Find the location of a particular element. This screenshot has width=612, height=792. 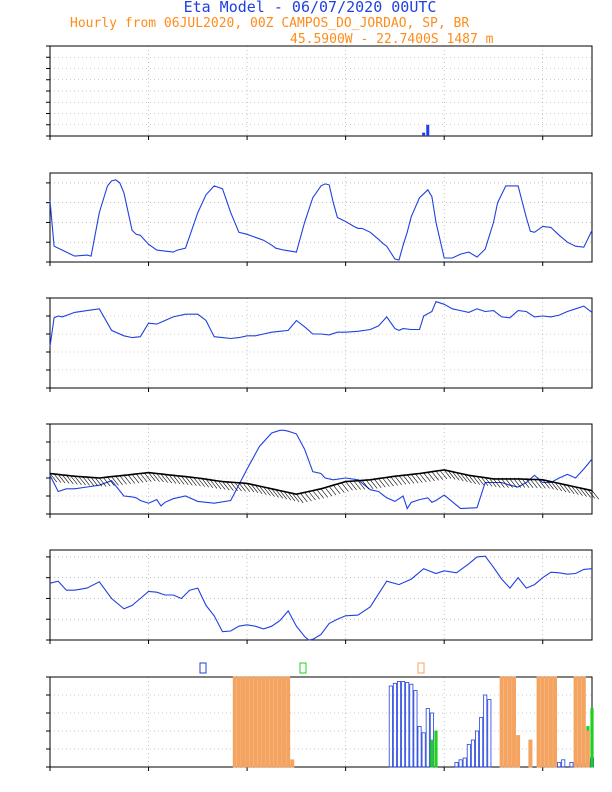

wind-panel is located at coordinates (323, 470).